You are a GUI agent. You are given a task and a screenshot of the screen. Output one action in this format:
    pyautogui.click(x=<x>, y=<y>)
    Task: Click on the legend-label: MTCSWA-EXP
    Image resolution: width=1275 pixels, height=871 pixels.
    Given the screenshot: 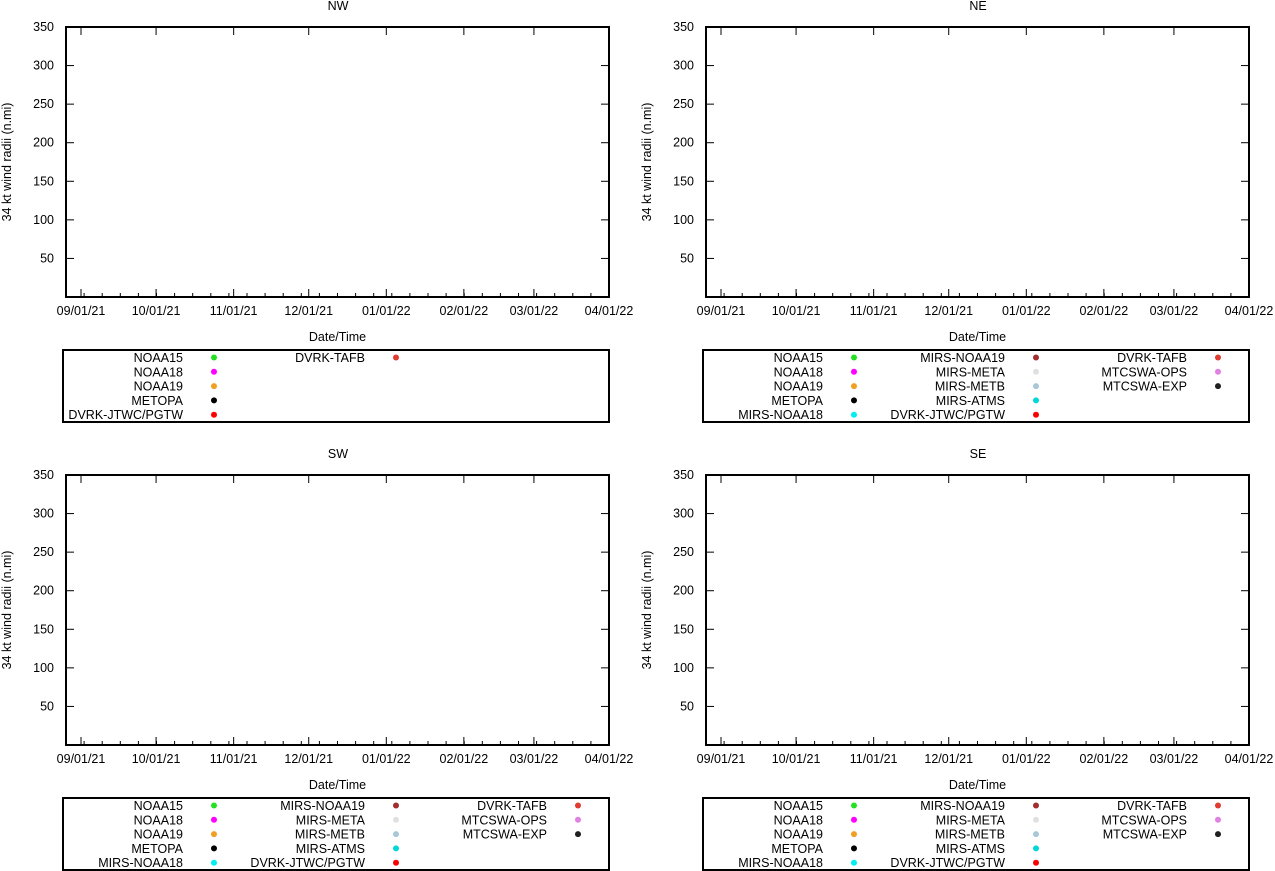 What is the action you would take?
    pyautogui.click(x=1145, y=387)
    